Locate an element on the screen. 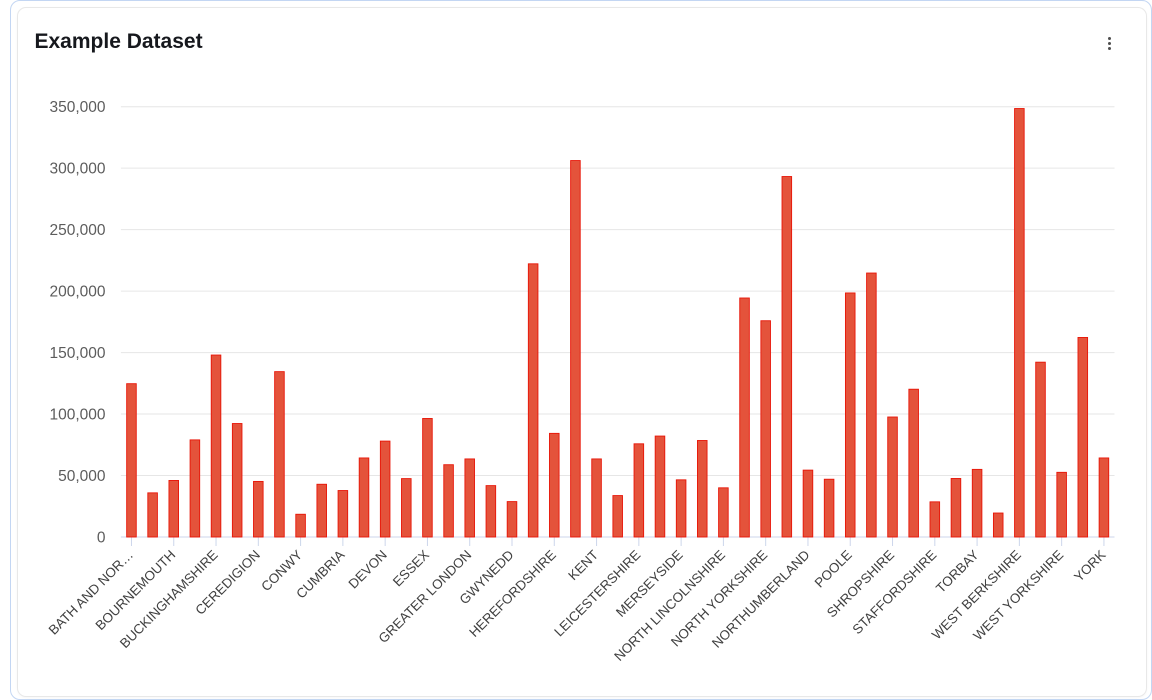  svg-text: DEVON is located at coordinates (367, 569).